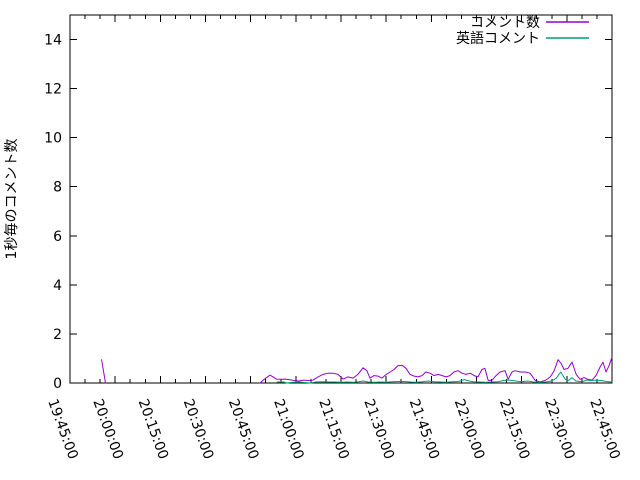 The image size is (640, 480). I want to click on legend: コメント数 英語コメント, so click(522, 31).